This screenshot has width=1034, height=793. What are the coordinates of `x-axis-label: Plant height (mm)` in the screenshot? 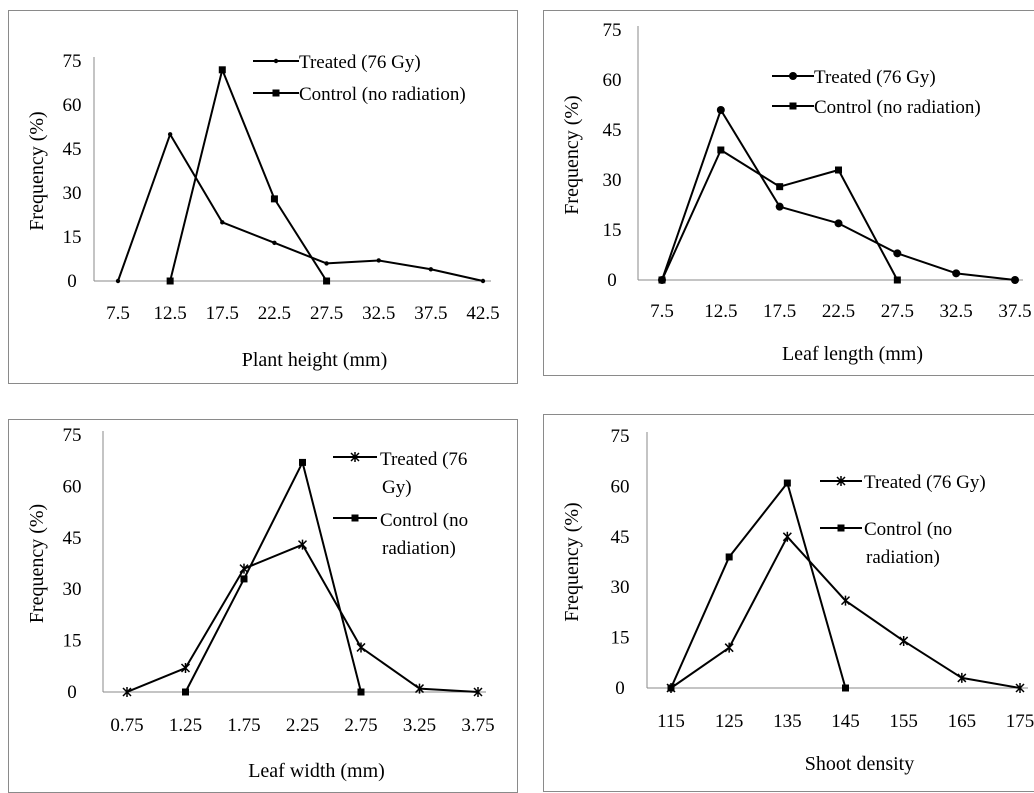 It's located at (315, 360).